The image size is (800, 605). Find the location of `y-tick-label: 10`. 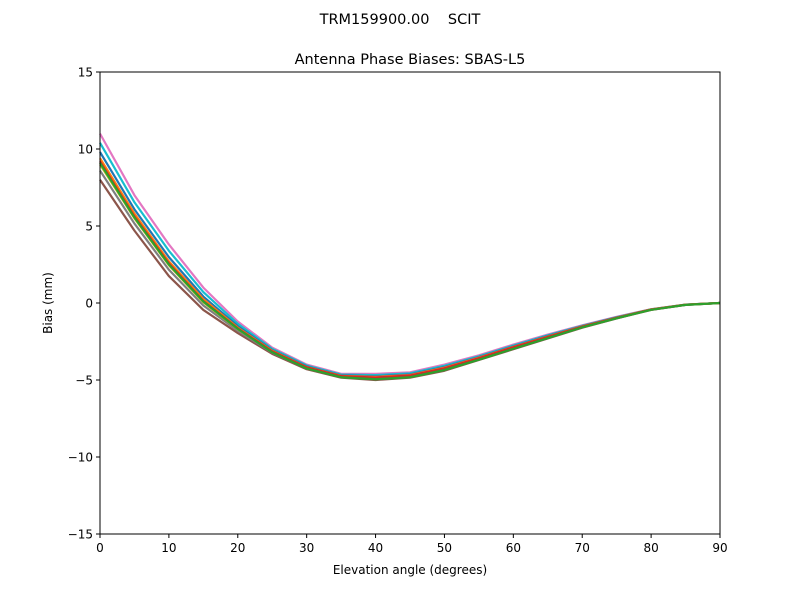

y-tick-label: 10 is located at coordinates (85, 150).